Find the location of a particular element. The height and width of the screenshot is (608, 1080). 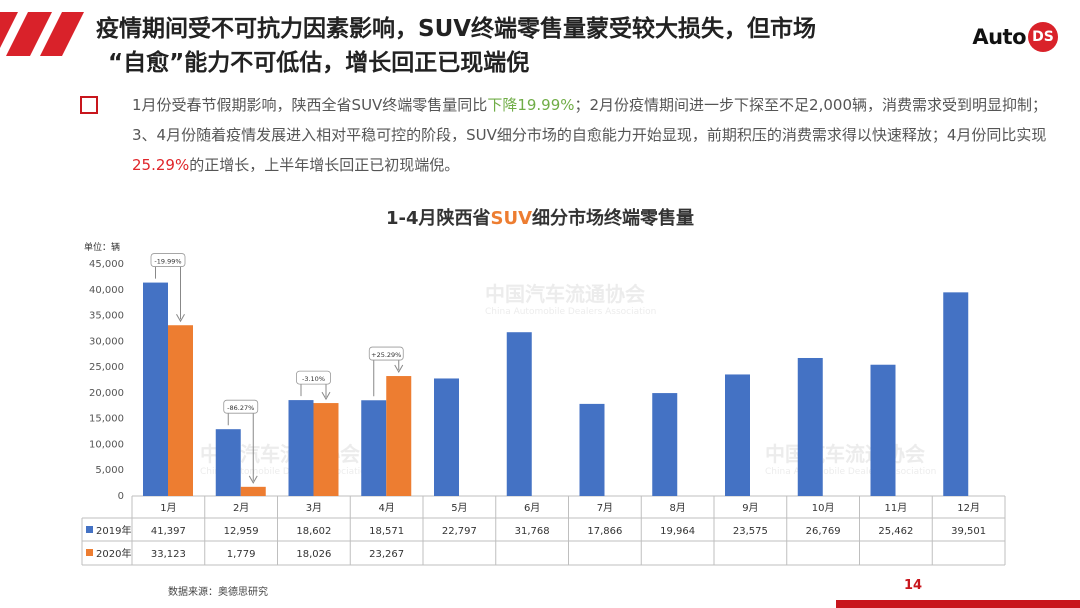

bar-2019年-5月 is located at coordinates (446, 437).